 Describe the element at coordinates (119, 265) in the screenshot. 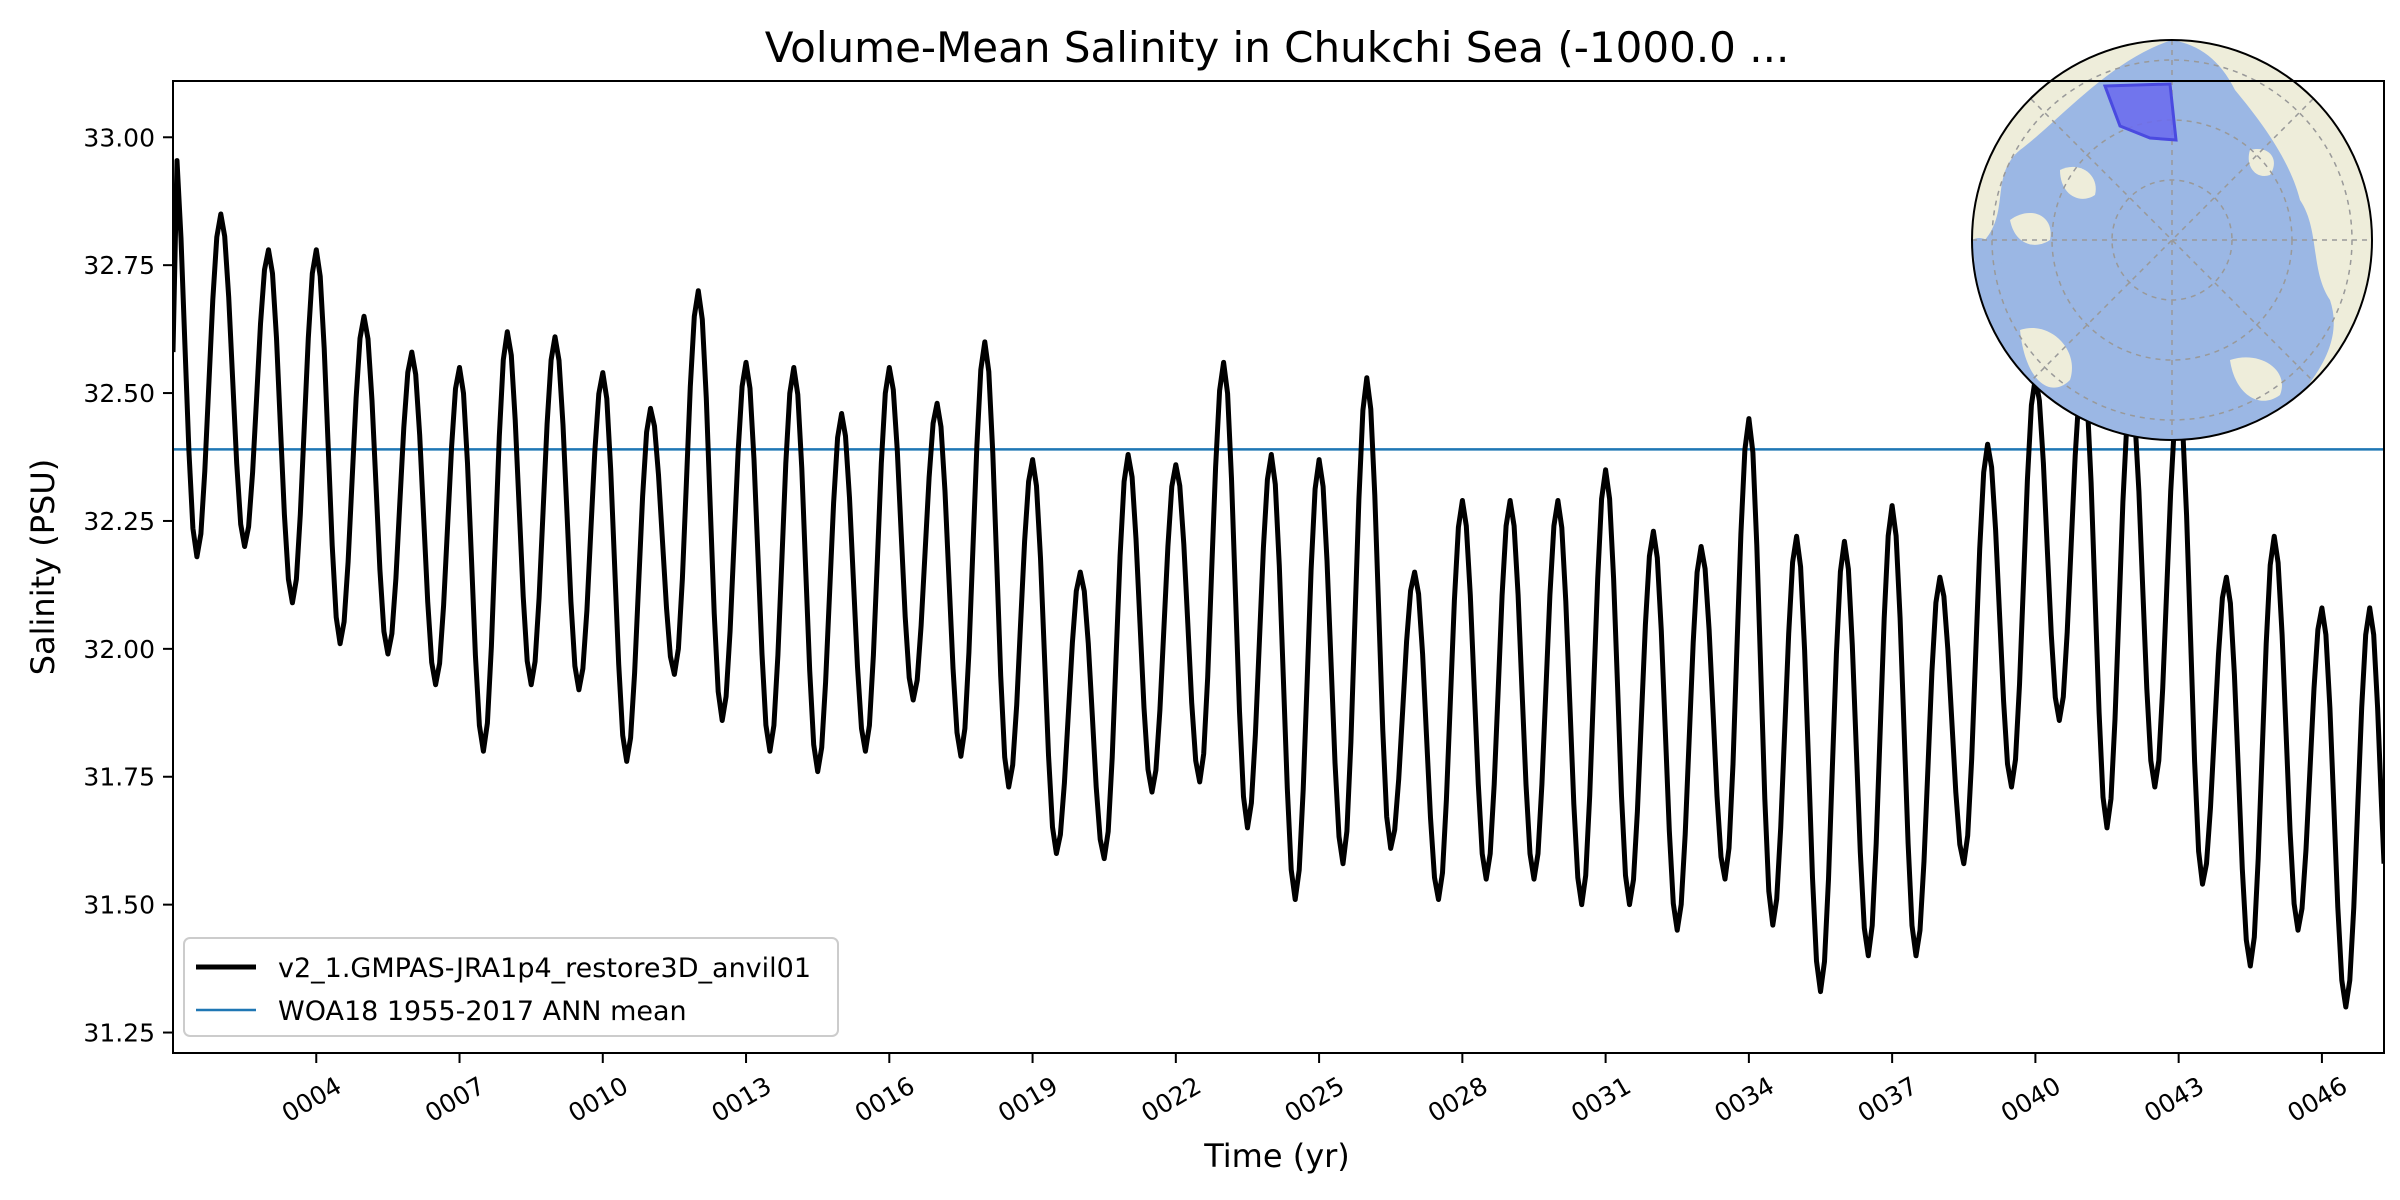

I see `y-tick-label: 32.75` at that location.